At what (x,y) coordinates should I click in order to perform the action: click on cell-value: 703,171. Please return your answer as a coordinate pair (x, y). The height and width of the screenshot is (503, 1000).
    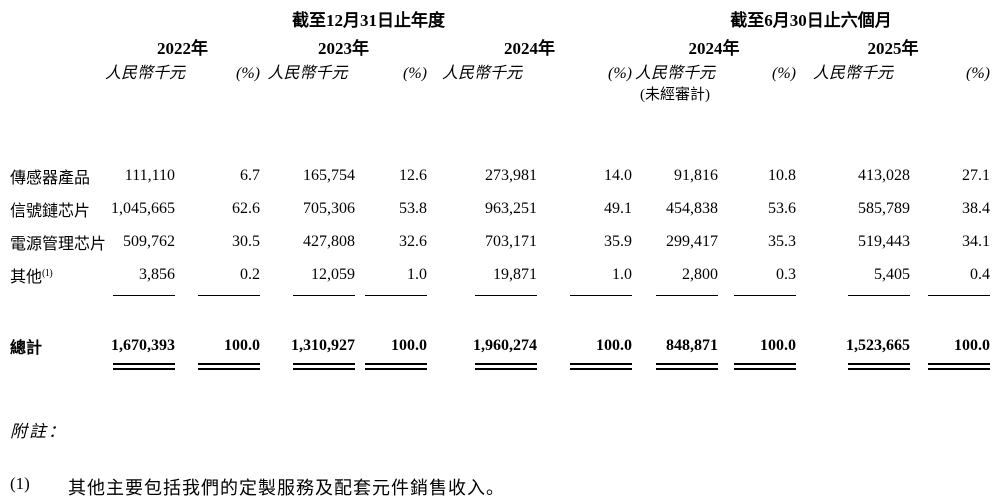
    Looking at the image, I should click on (511, 241).